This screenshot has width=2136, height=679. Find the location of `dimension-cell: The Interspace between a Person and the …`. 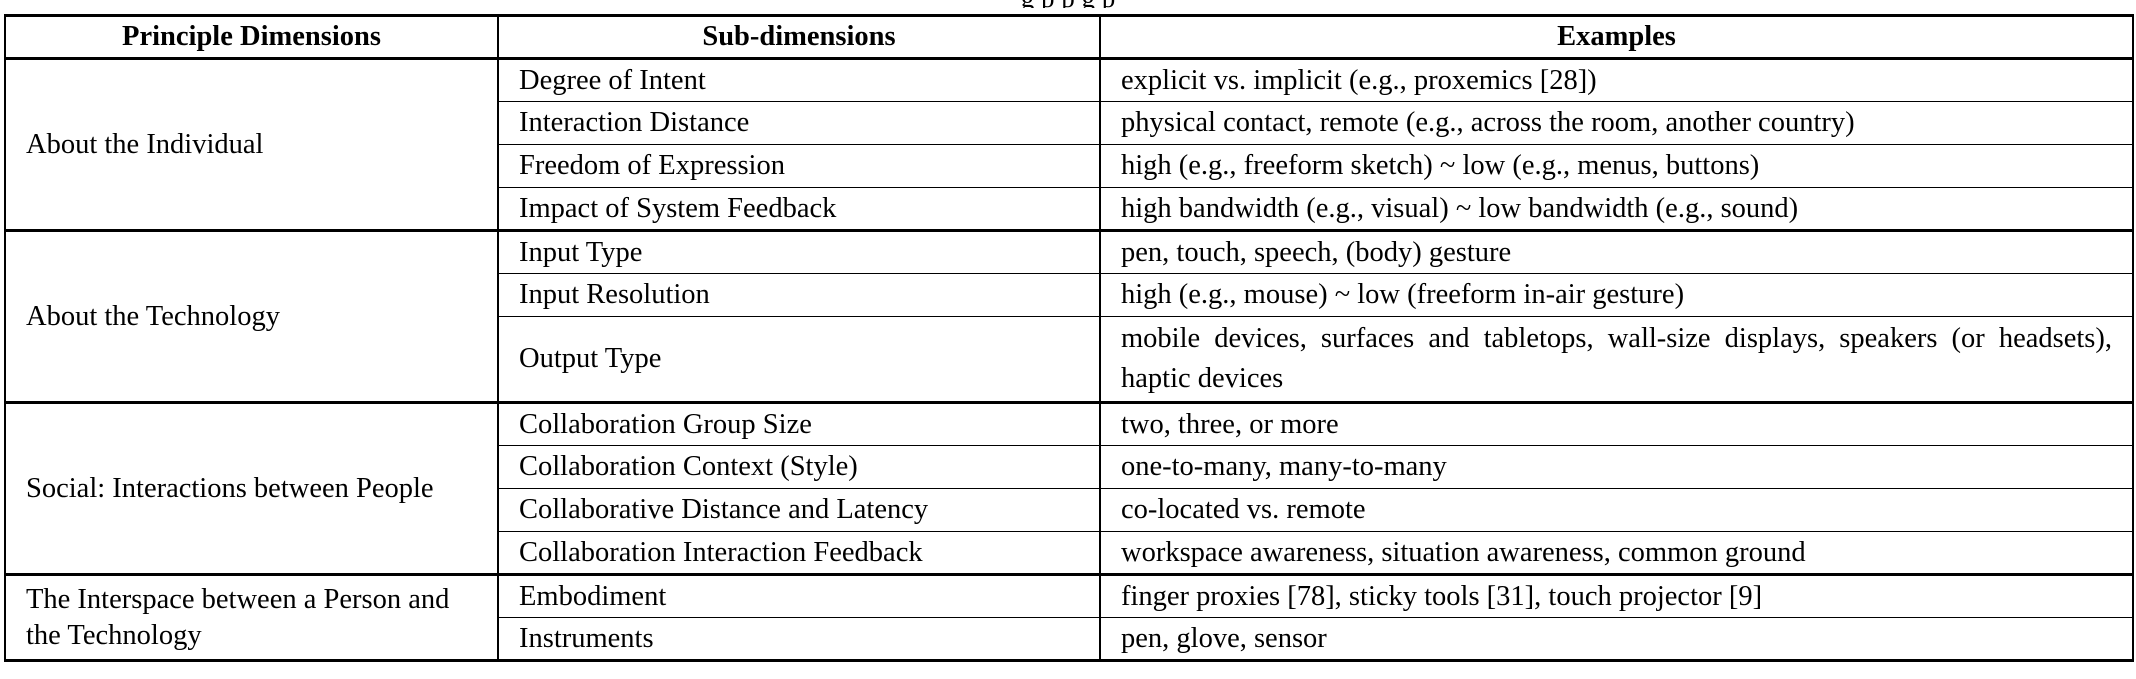

dimension-cell: The Interspace between a Person and the … is located at coordinates (251, 617).